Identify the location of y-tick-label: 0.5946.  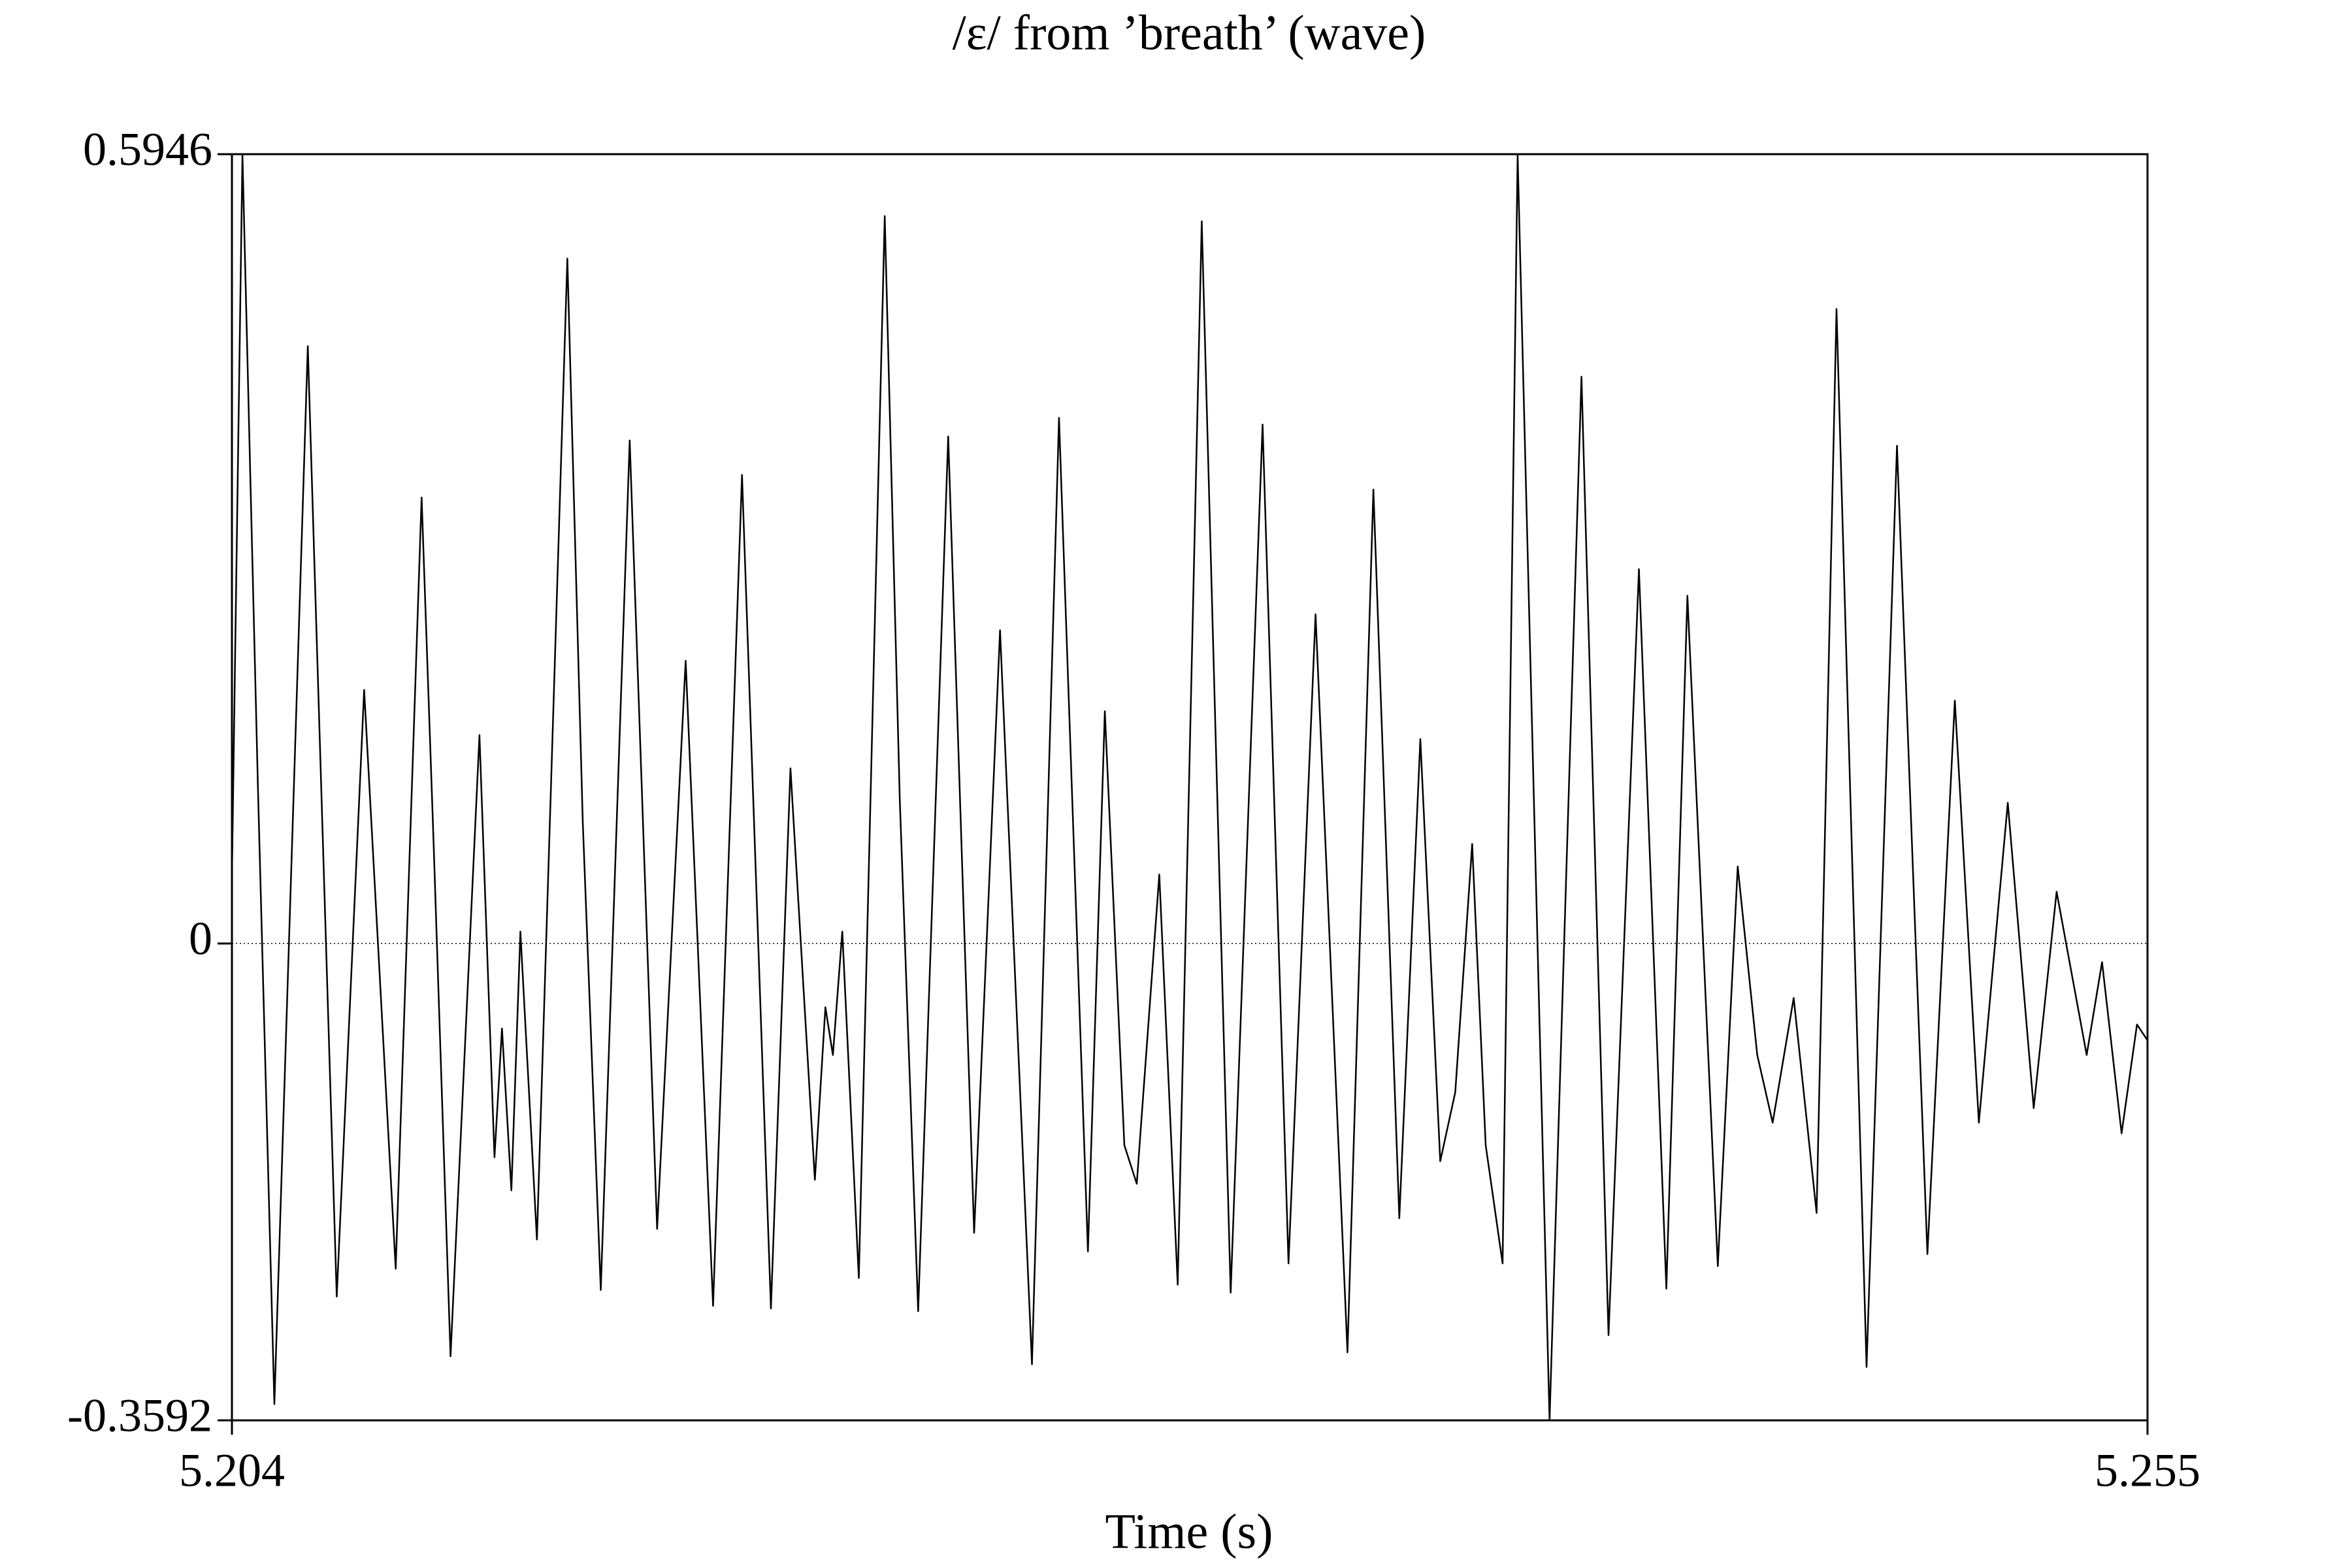
(147, 149).